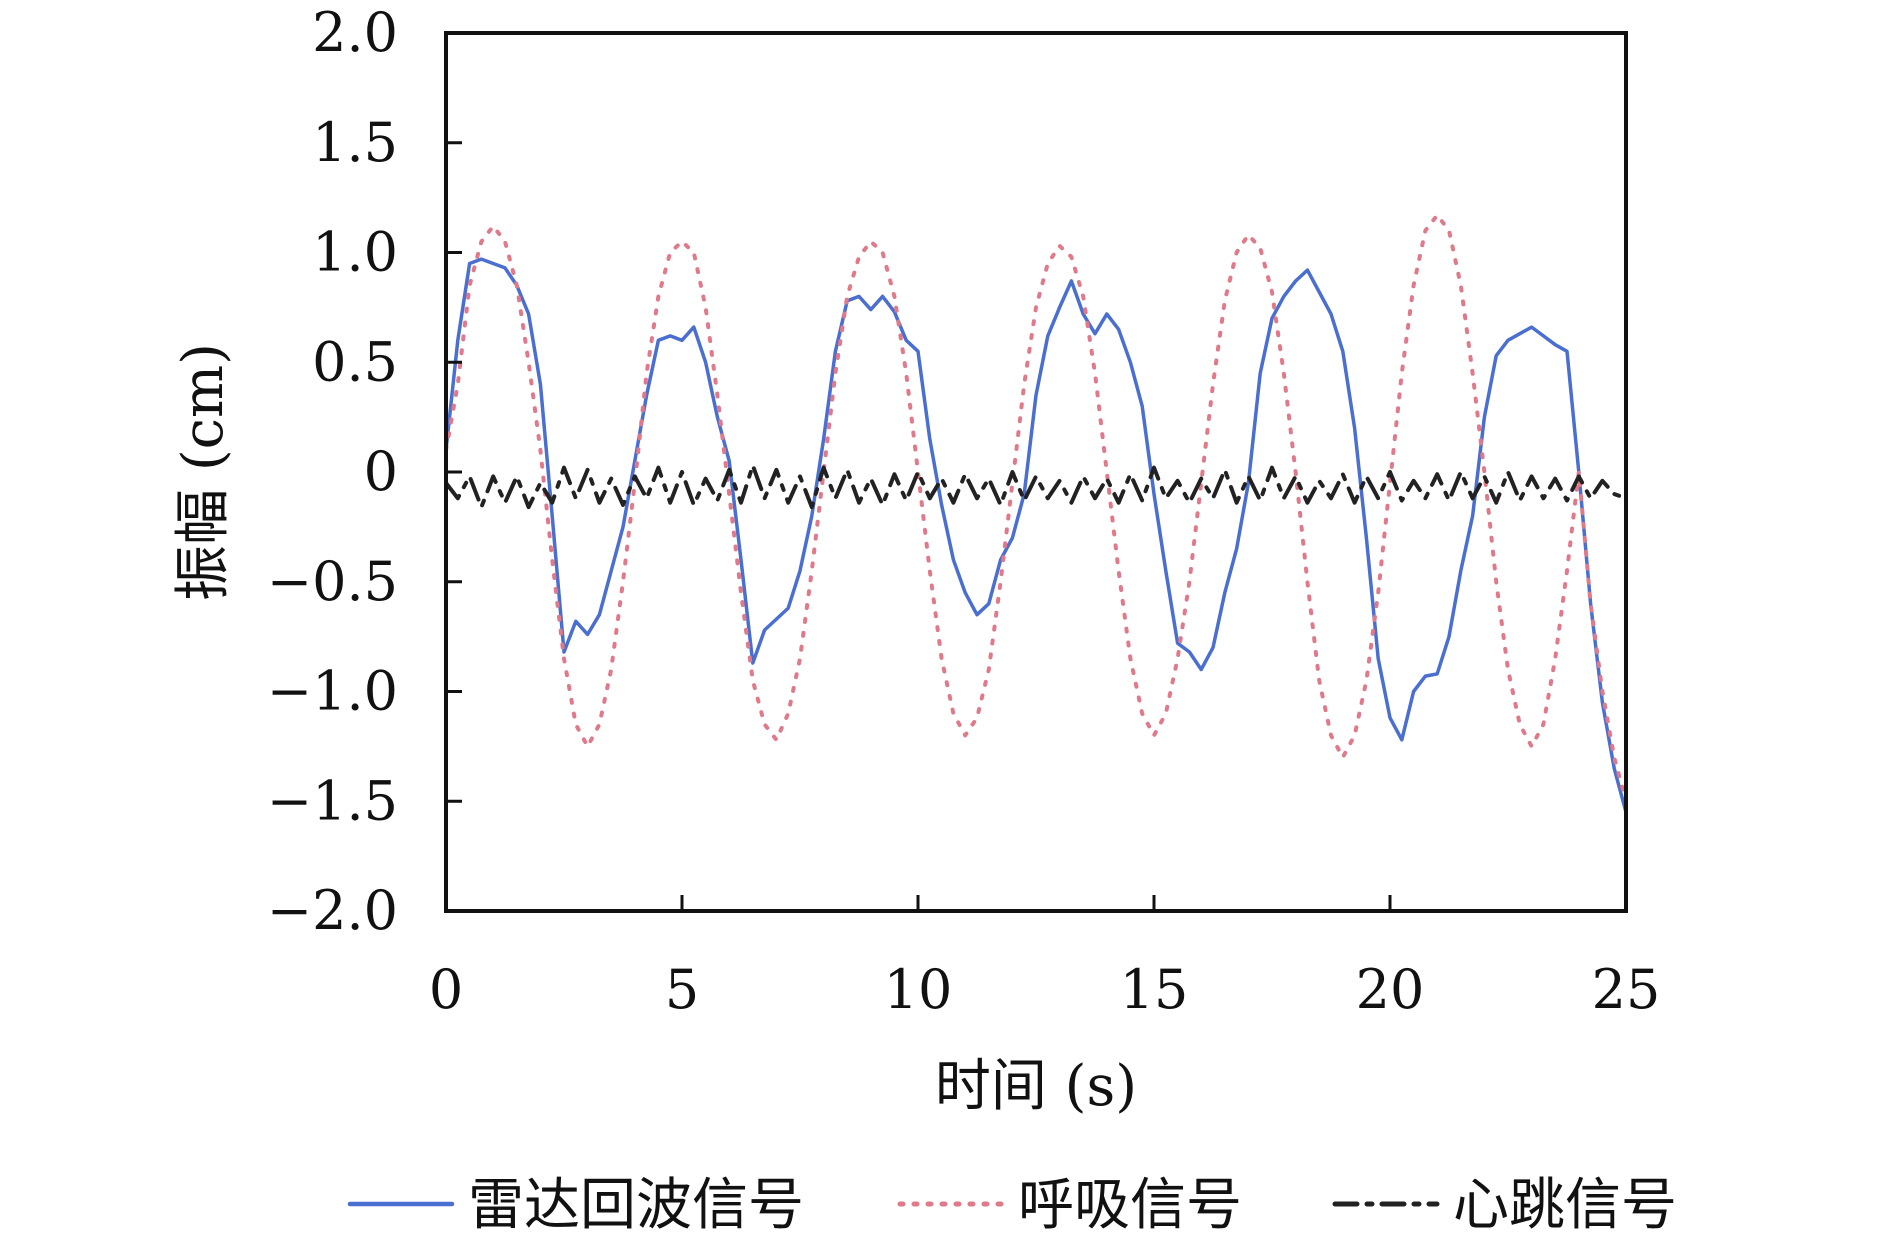 The width and height of the screenshot is (1890, 1243). I want to click on y-tick-label: 0, so click(381, 471).